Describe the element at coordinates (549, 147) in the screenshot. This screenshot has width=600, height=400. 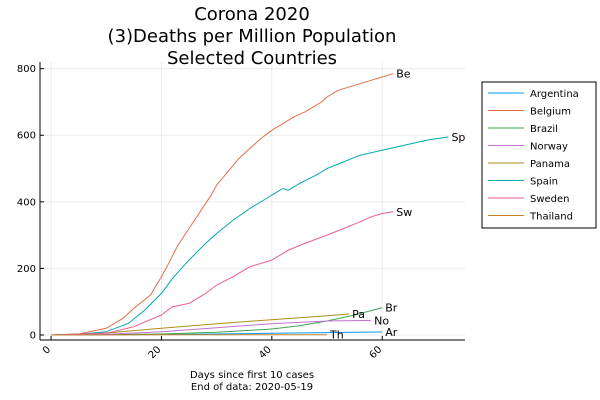
I see `legend-label-norway: Norway` at that location.